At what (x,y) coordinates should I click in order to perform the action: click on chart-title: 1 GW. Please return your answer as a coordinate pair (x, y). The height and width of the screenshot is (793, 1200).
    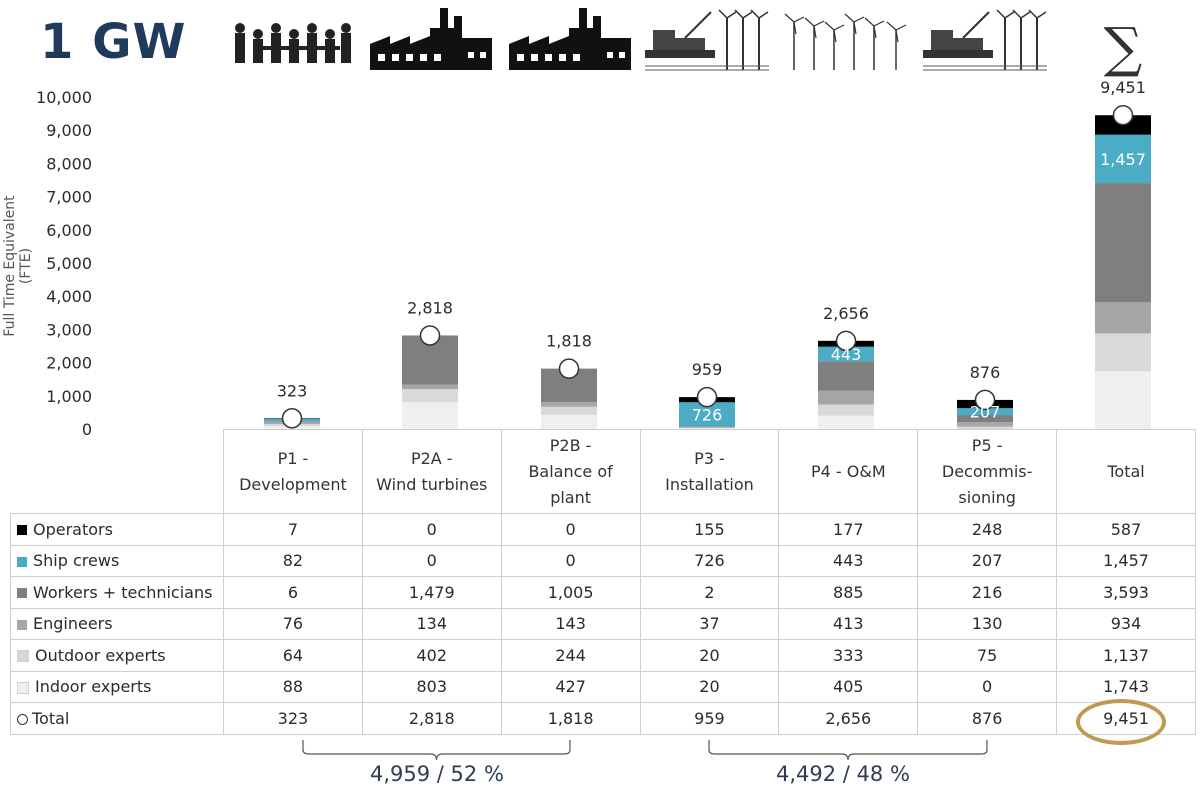
    Looking at the image, I should click on (113, 42).